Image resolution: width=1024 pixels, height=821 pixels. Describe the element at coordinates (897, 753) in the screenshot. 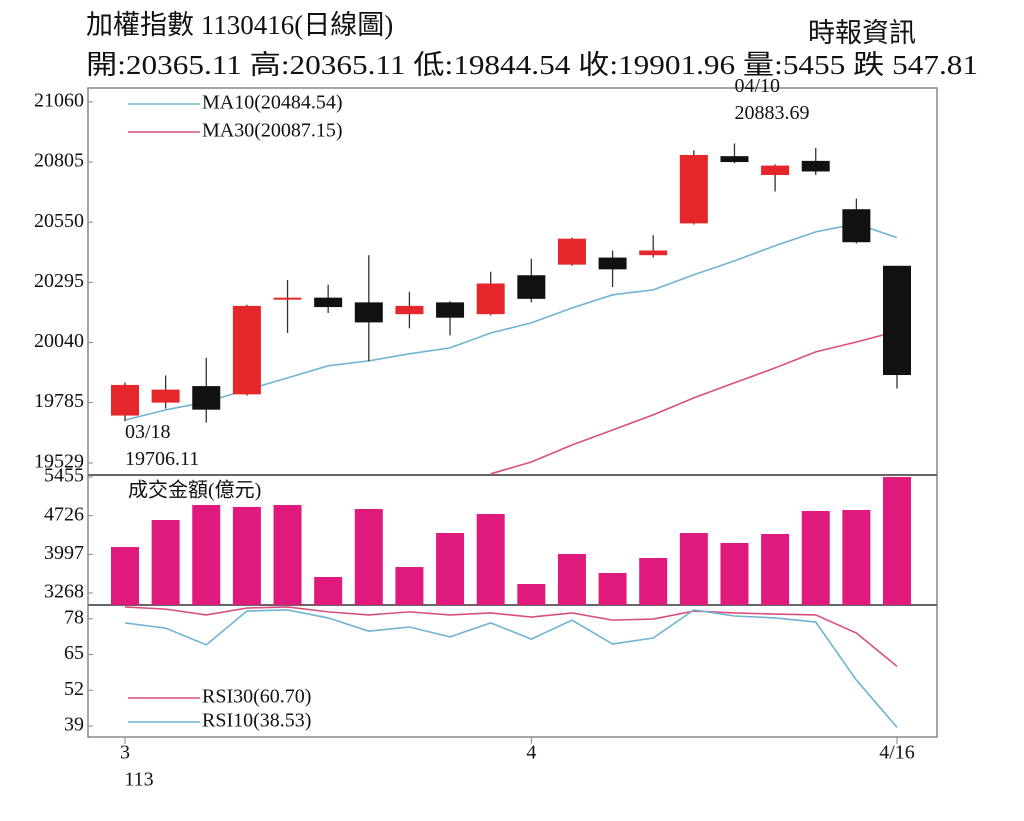

I see `x-tick-label: 4/16` at that location.